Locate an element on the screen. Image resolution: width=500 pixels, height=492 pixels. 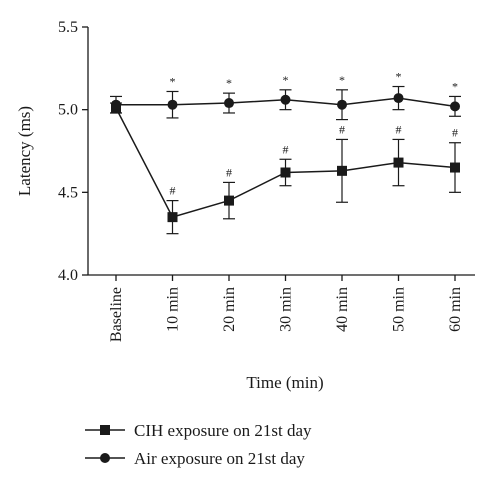
y-tick-label: 4.5 is located at coordinates (68, 192).